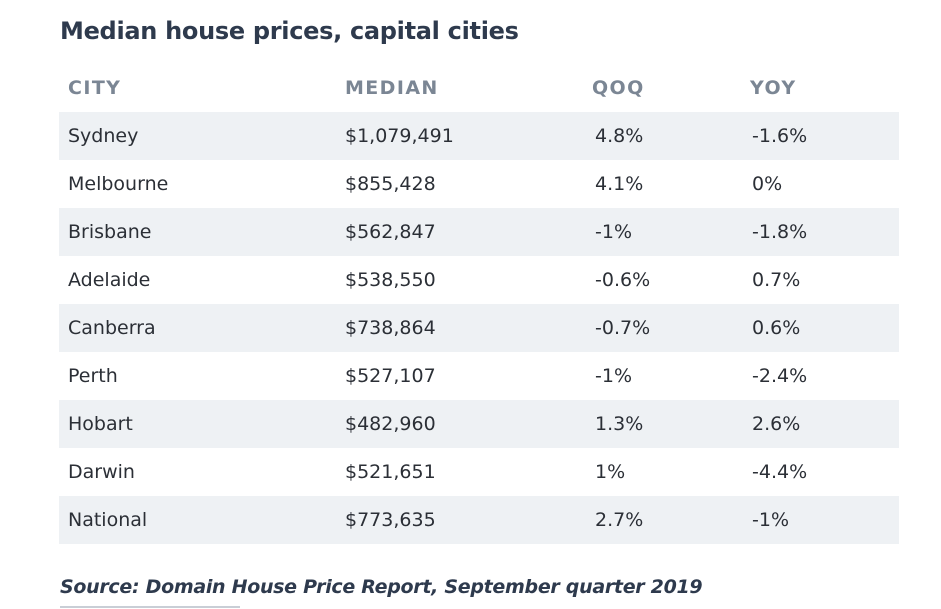 The width and height of the screenshot is (941, 609). I want to click on cell-yoy: -1.6%, so click(821, 136).